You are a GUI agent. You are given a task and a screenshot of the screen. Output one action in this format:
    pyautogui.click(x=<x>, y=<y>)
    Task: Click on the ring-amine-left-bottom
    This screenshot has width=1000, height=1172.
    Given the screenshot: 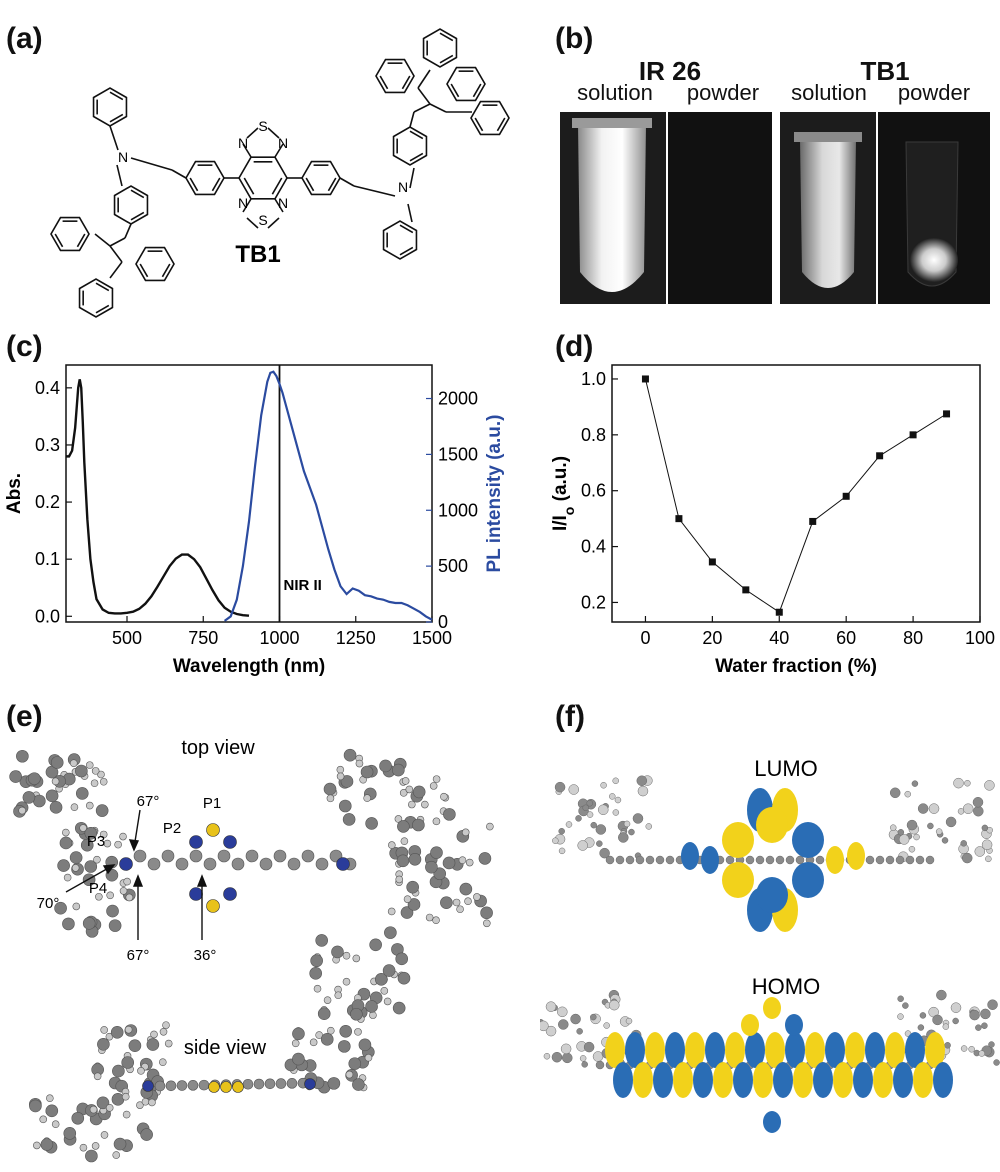 What is the action you would take?
    pyautogui.click(x=131, y=205)
    